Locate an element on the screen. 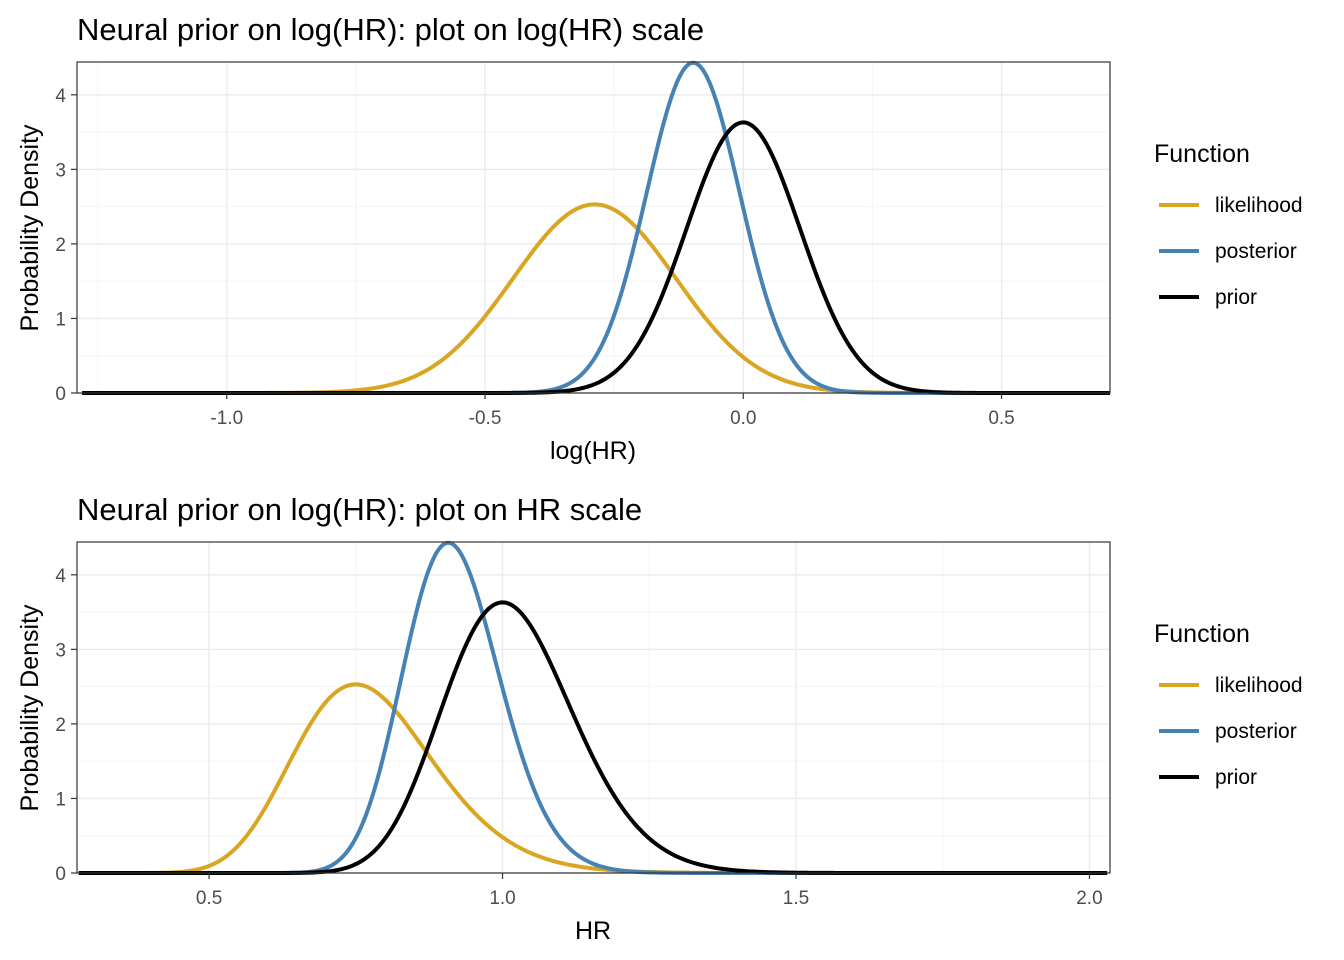 The height and width of the screenshot is (960, 1344). chart-1-legend: Function likelihood posterior prior is located at coordinates (1228, 224).